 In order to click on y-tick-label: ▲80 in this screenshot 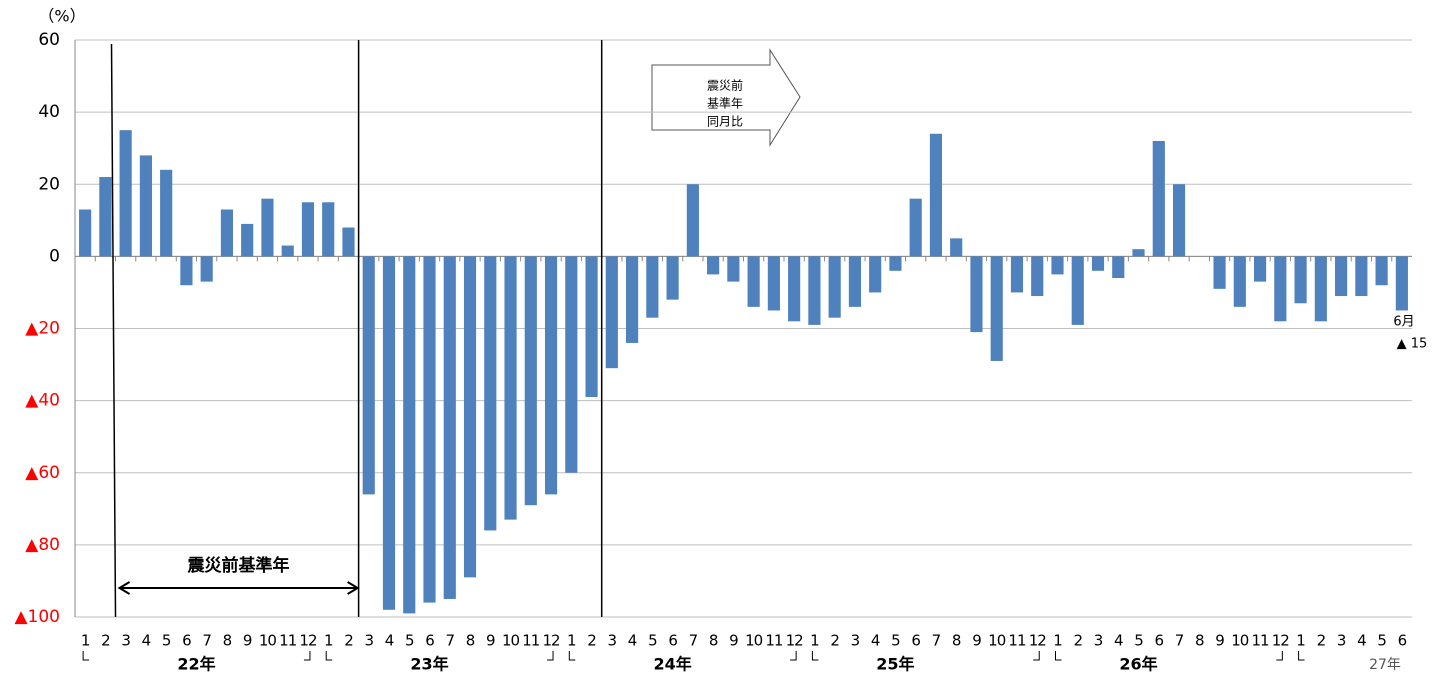, I will do `click(42, 545)`.